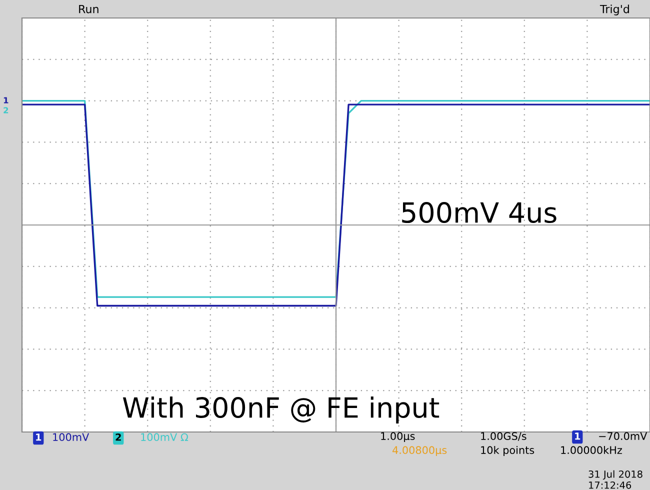 Image resolution: width=650 pixels, height=490 pixels. What do you see at coordinates (281, 410) in the screenshot?
I see `text: With 300nF @ FE input` at bounding box center [281, 410].